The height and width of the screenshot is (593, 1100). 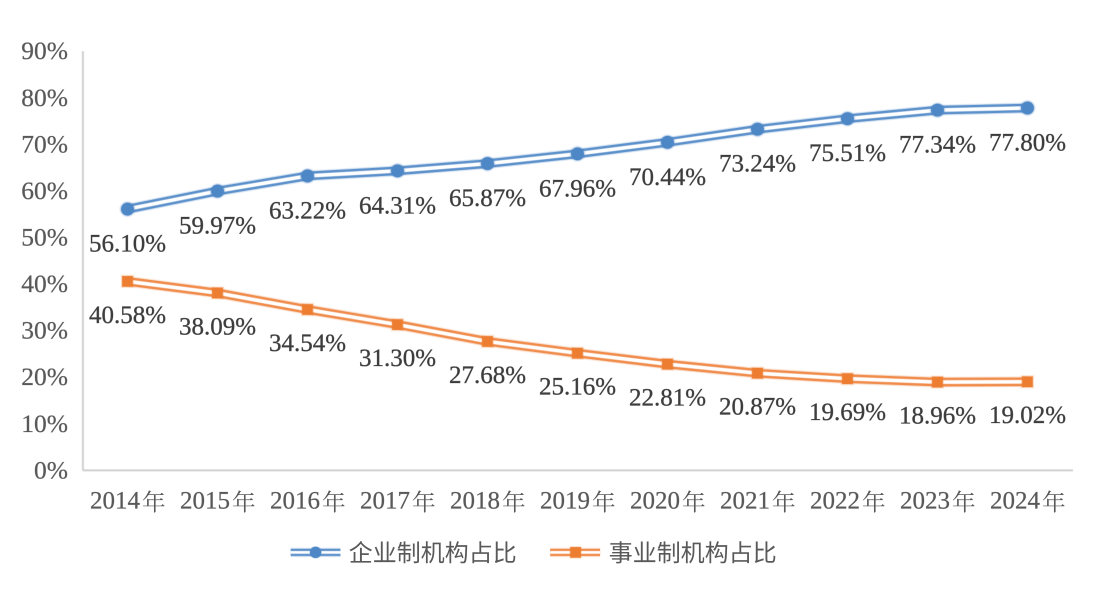 I want to click on svg-text: 38.09%, so click(x=217, y=326).